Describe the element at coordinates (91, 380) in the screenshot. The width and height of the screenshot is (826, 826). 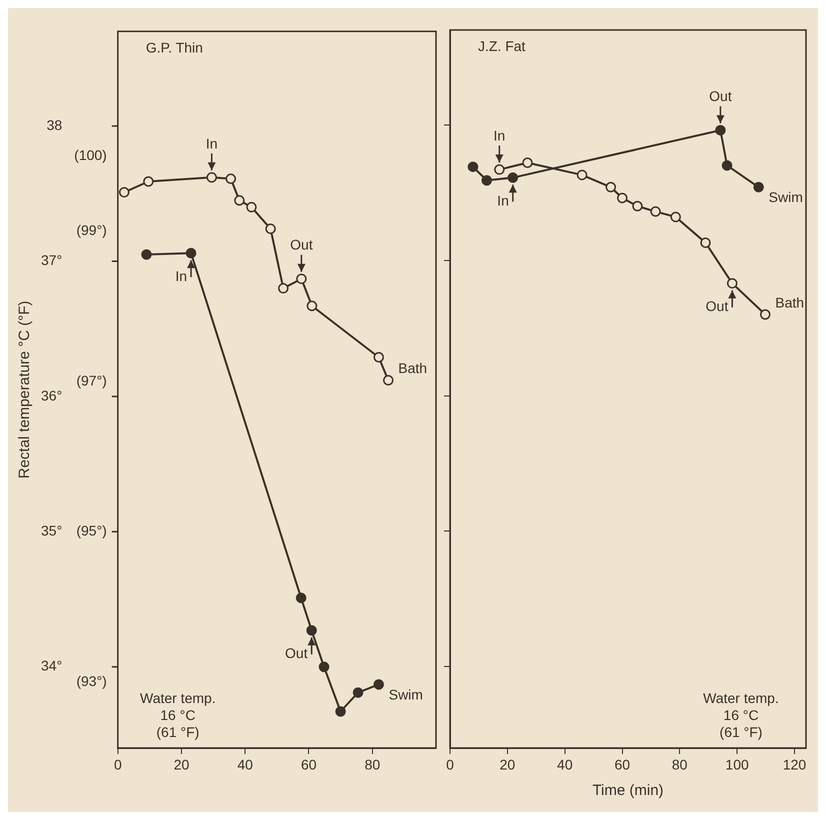
I see `y2-tick-label: (97°)` at that location.